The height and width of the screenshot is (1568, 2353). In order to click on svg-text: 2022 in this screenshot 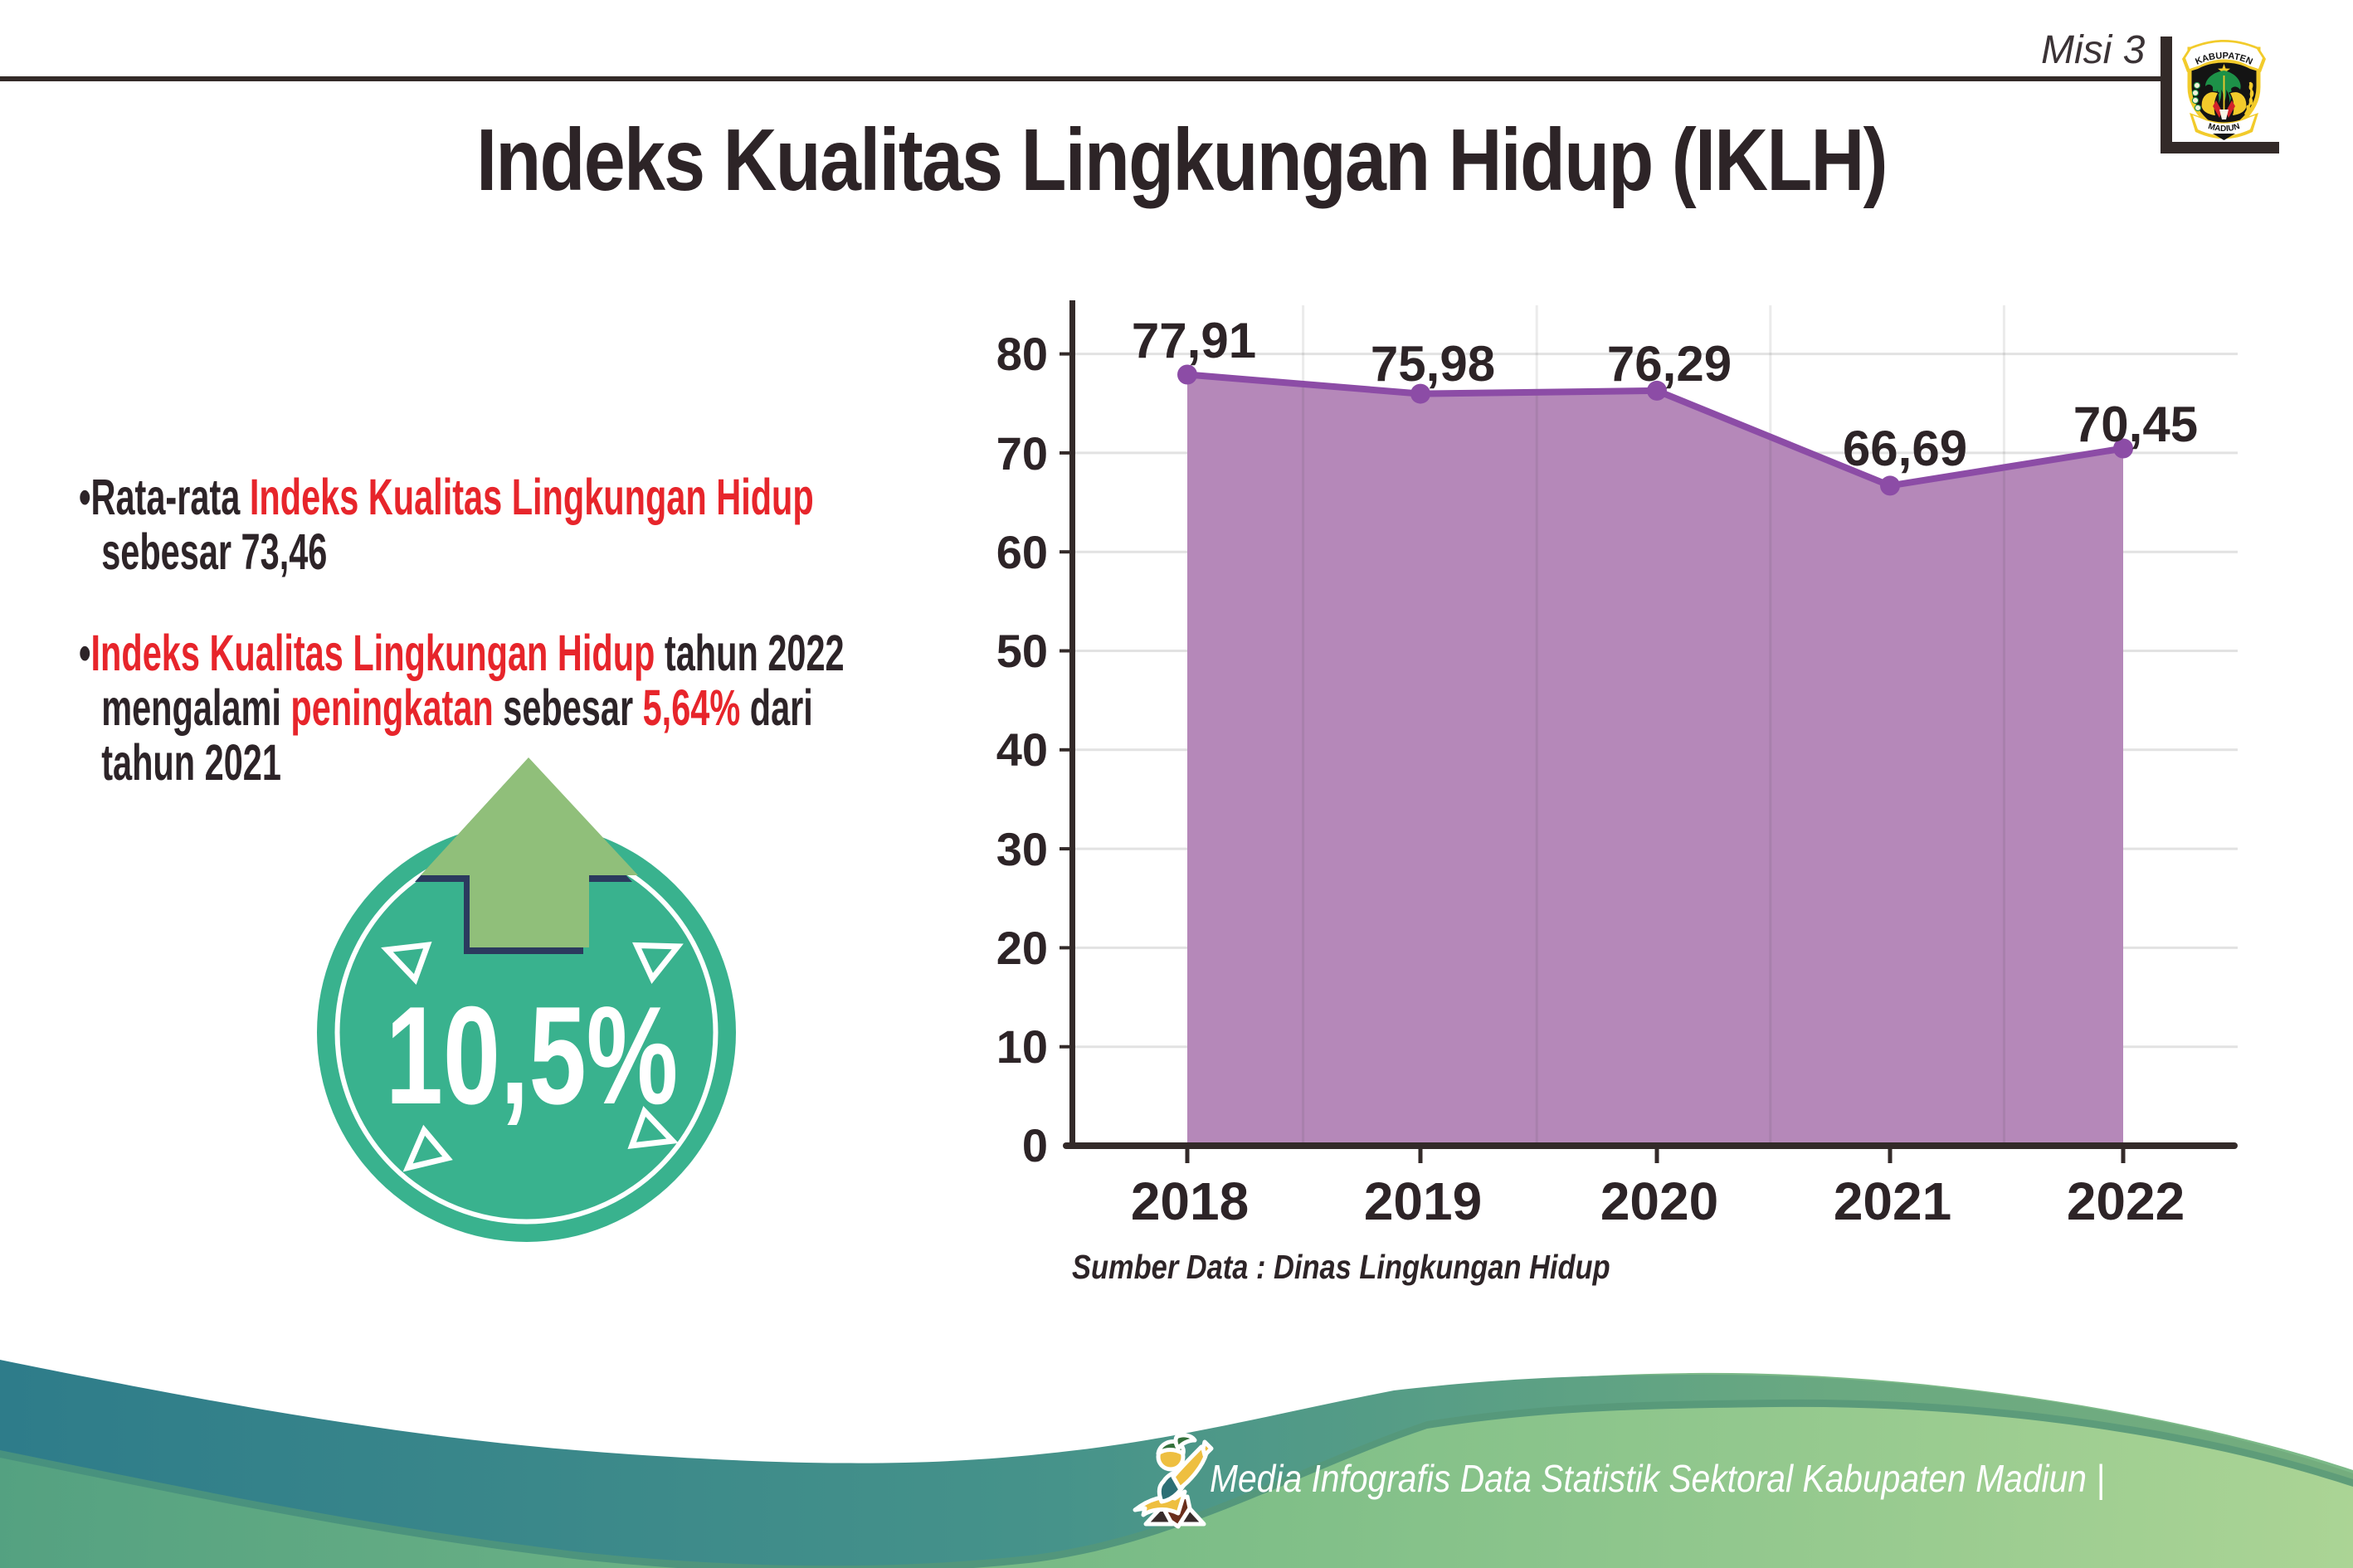, I will do `click(2126, 1201)`.